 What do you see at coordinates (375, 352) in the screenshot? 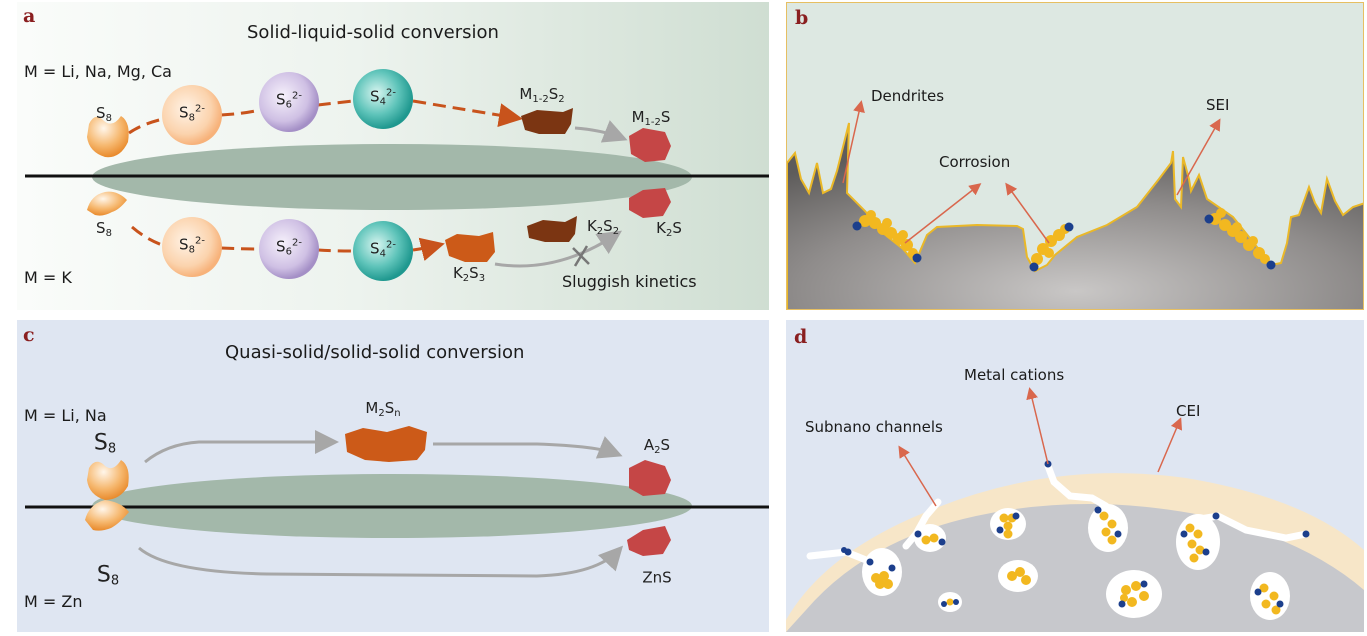
I see `panel-c-title: Quasi-solid/solid-solid conversion` at bounding box center [375, 352].